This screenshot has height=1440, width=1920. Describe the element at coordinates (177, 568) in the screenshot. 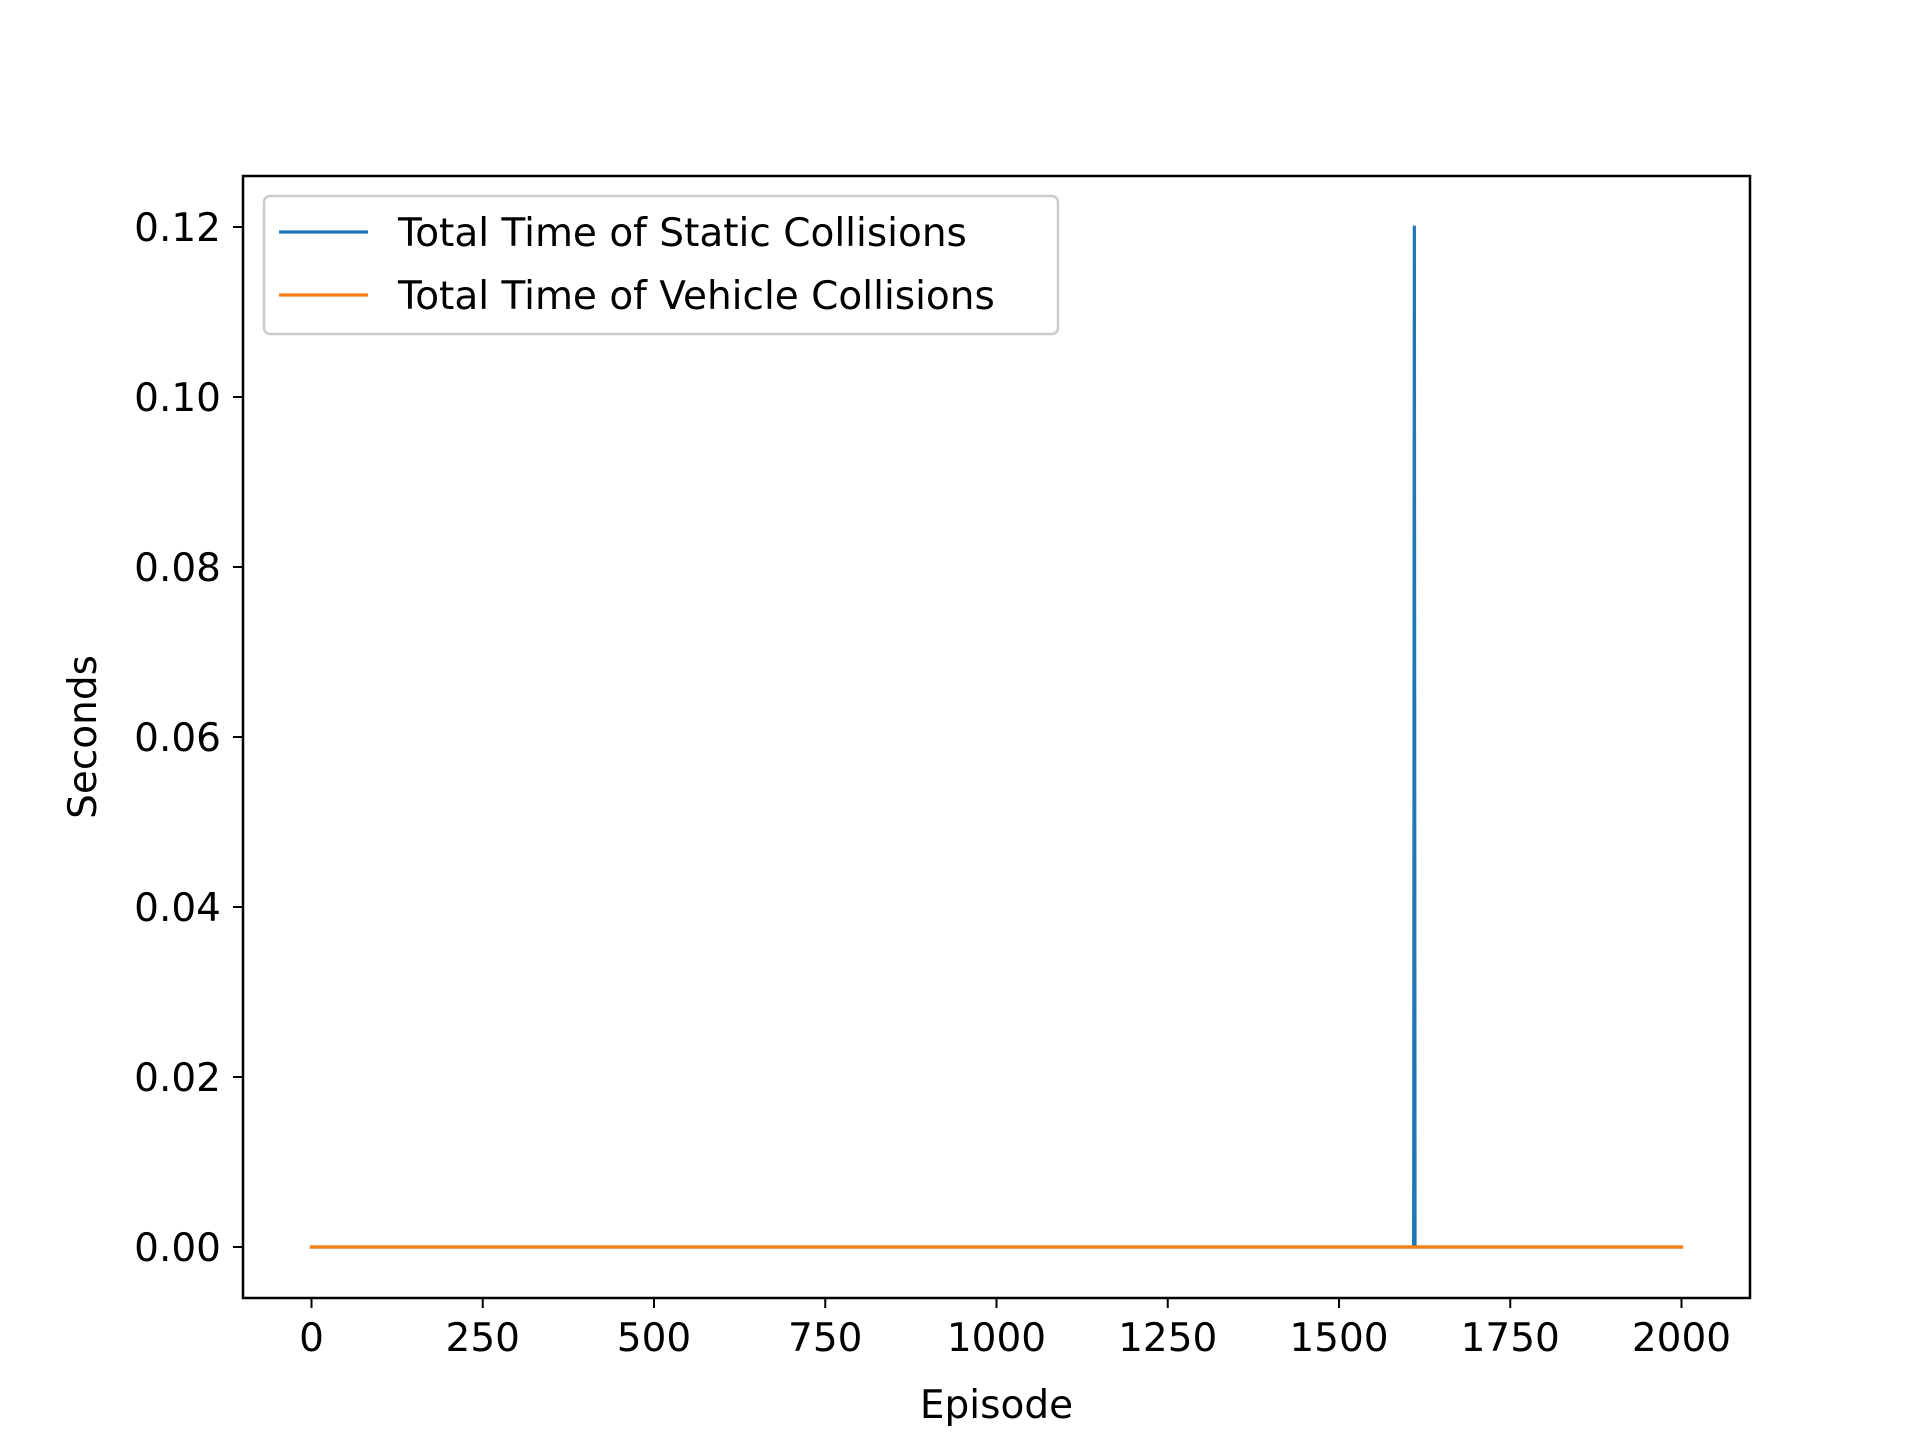

I see `y-tick-label: 0.08` at that location.